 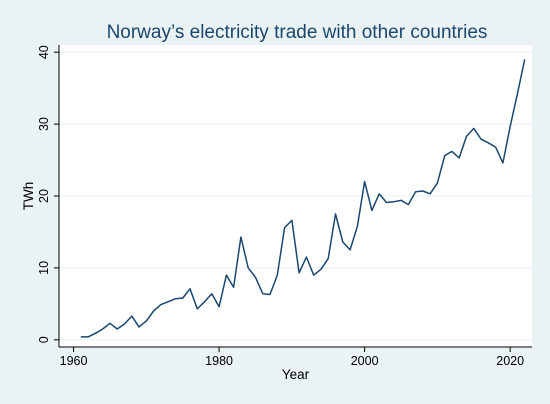 I want to click on y-axis-title: TWh, so click(x=28, y=196).